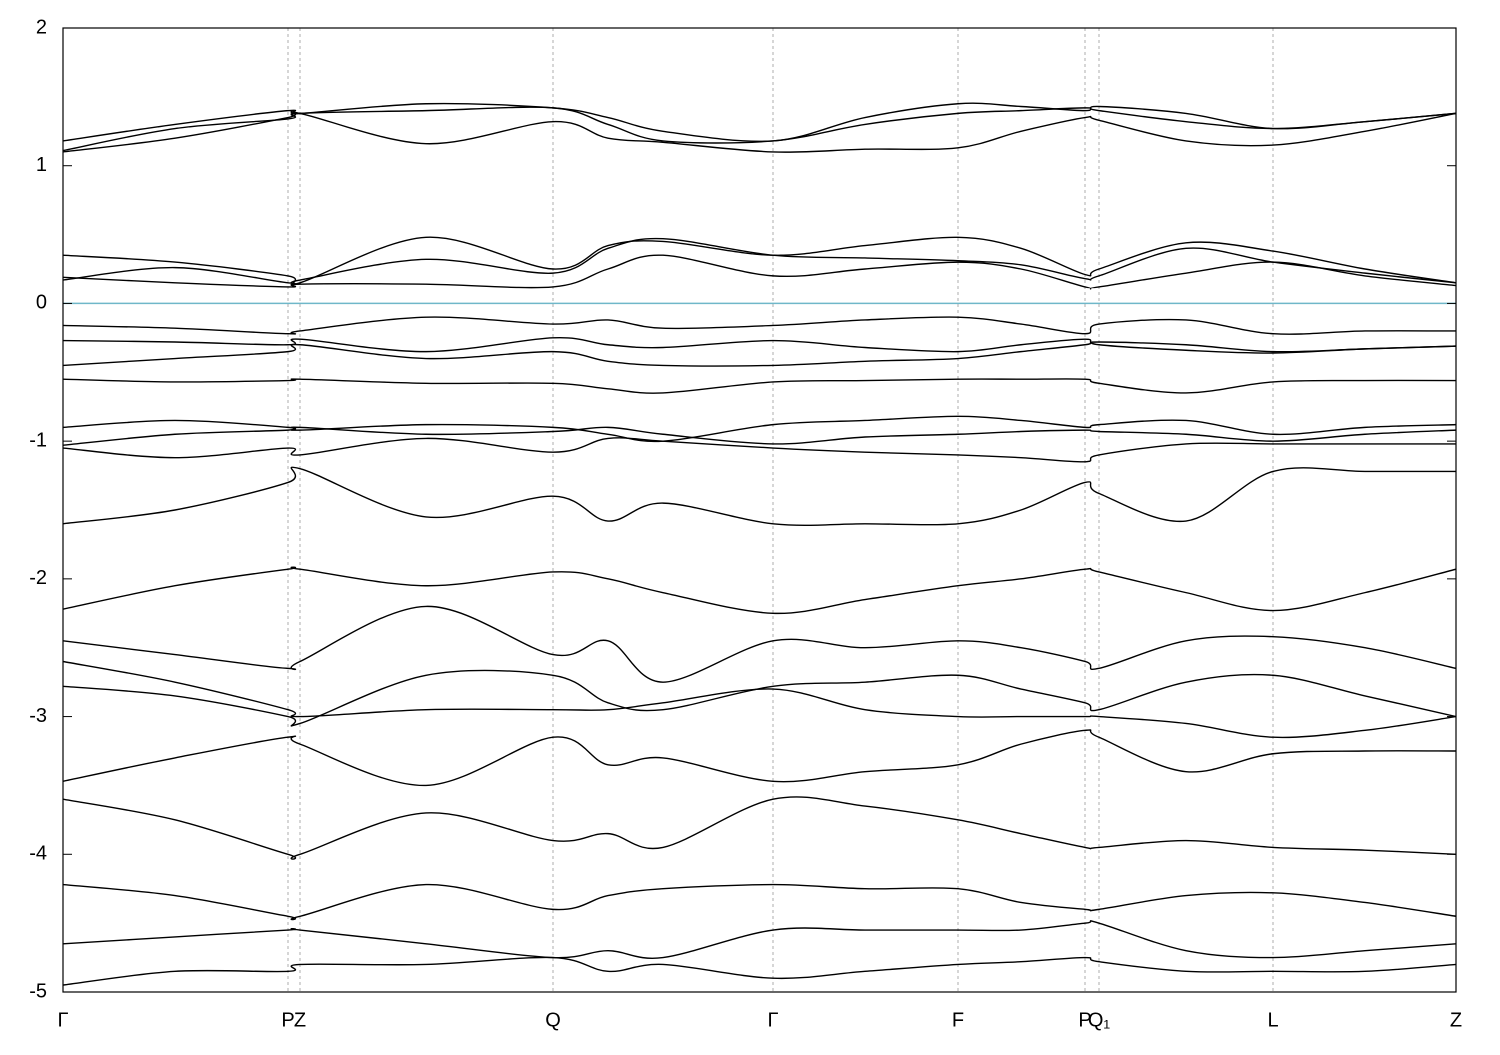 The image size is (1500, 1055). What do you see at coordinates (38, 440) in the screenshot?
I see `y-tick-label: -1` at bounding box center [38, 440].